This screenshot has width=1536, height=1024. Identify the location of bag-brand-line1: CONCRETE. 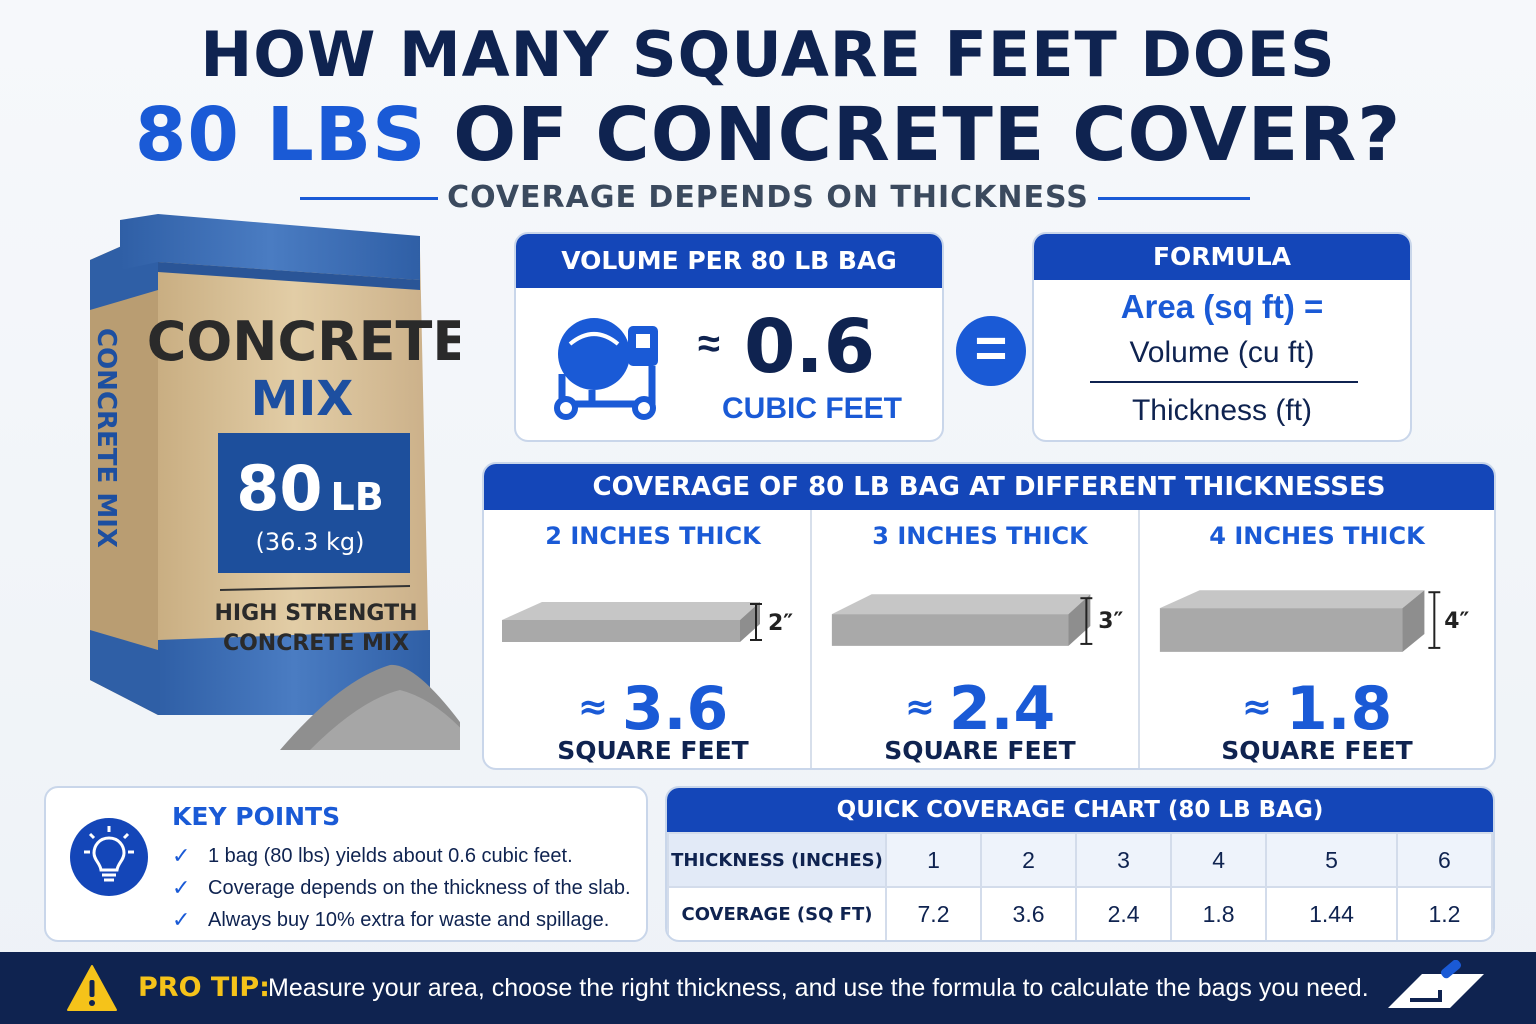
(303, 341).